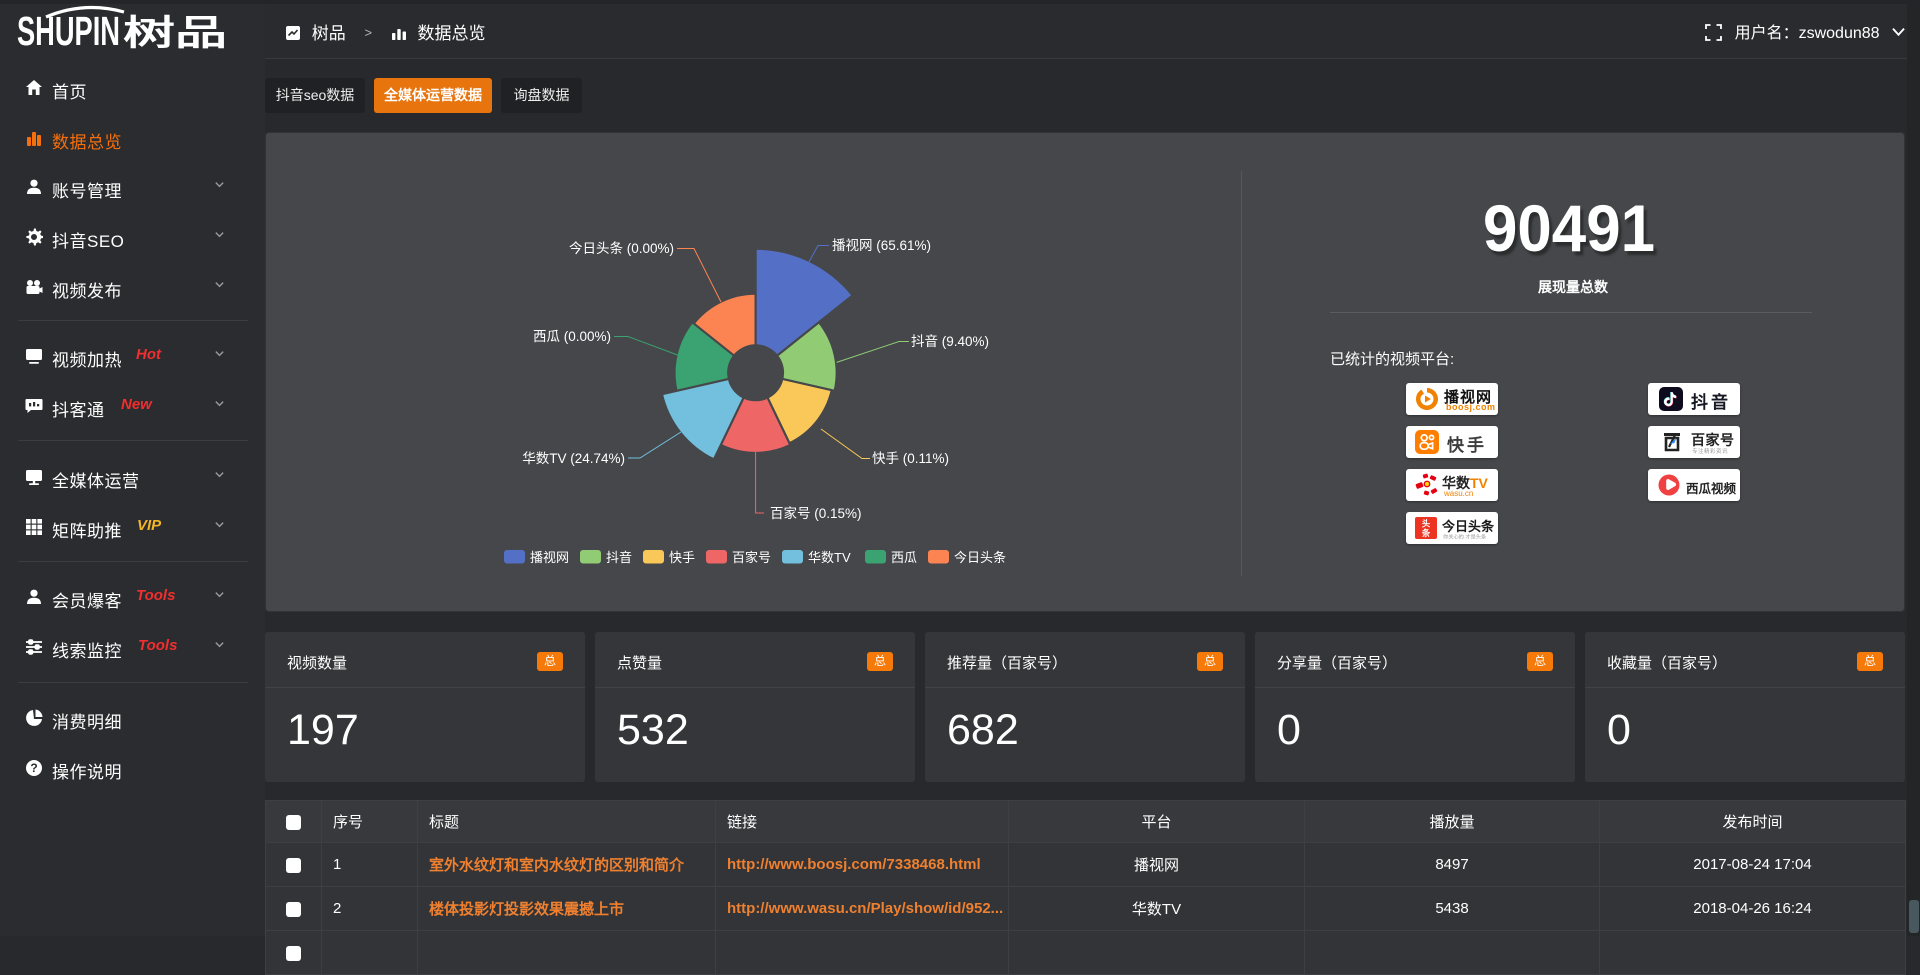 The height and width of the screenshot is (975, 1920). Describe the element at coordinates (1426, 533) in the screenshot. I see `svg-text: 条` at that location.